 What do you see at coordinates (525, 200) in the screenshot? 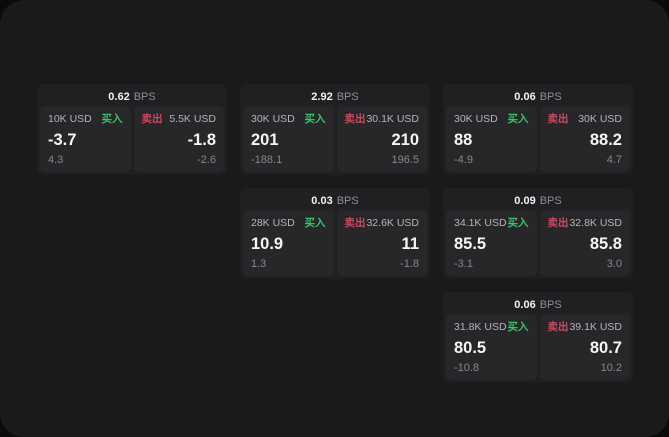
I see `bps-value: 0.09` at bounding box center [525, 200].